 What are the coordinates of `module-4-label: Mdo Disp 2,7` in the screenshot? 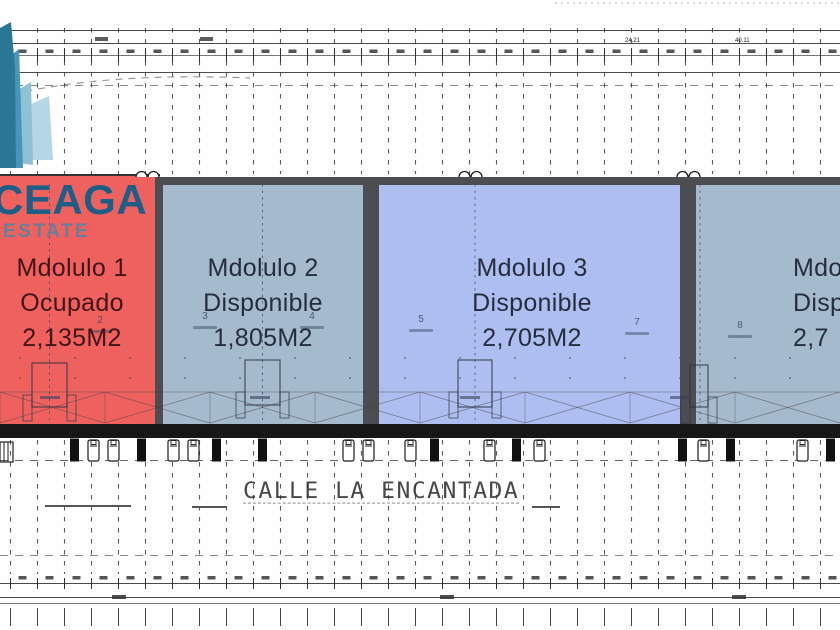 It's located at (816, 303).